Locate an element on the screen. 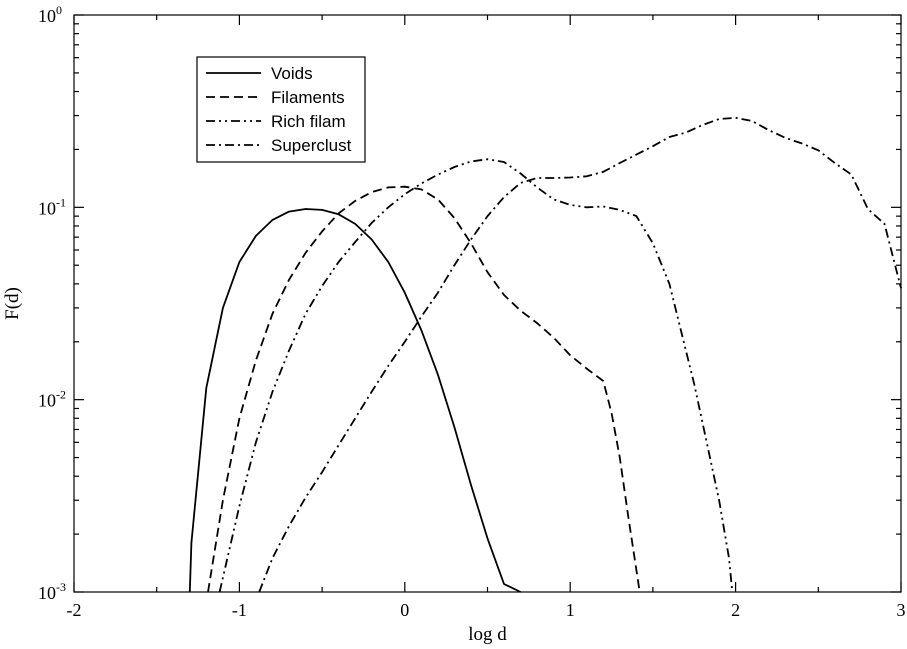 This screenshot has width=907, height=649. legend: Voids Filaments Rich filam Superclust is located at coordinates (281, 109).